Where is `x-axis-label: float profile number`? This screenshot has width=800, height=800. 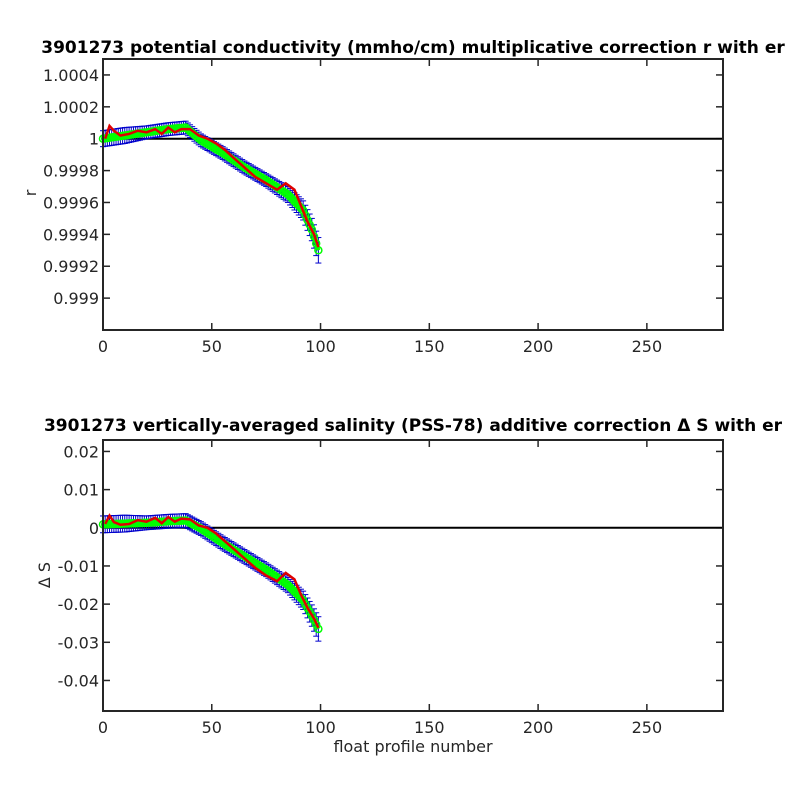 x-axis-label: float profile number is located at coordinates (413, 746).